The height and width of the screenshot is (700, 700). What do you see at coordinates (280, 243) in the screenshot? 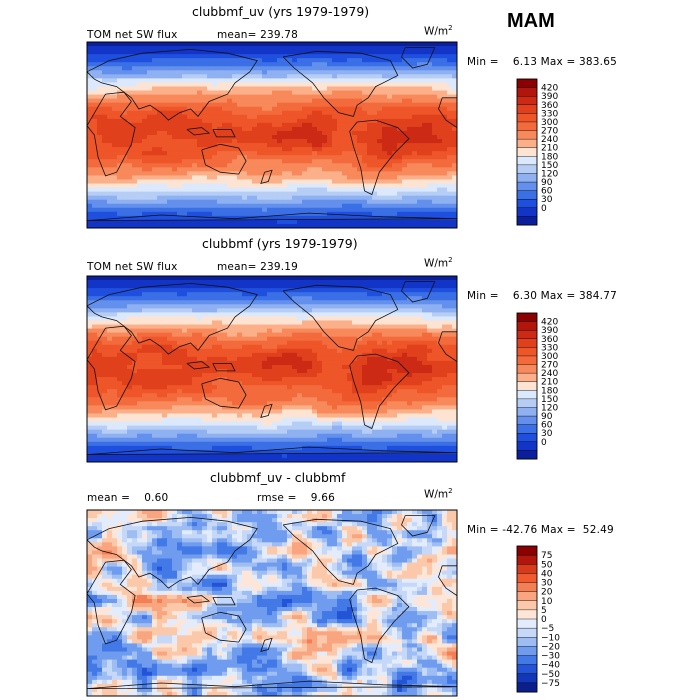
I see `panel2-title: clubbmf (yrs 1979-1979)` at bounding box center [280, 243].